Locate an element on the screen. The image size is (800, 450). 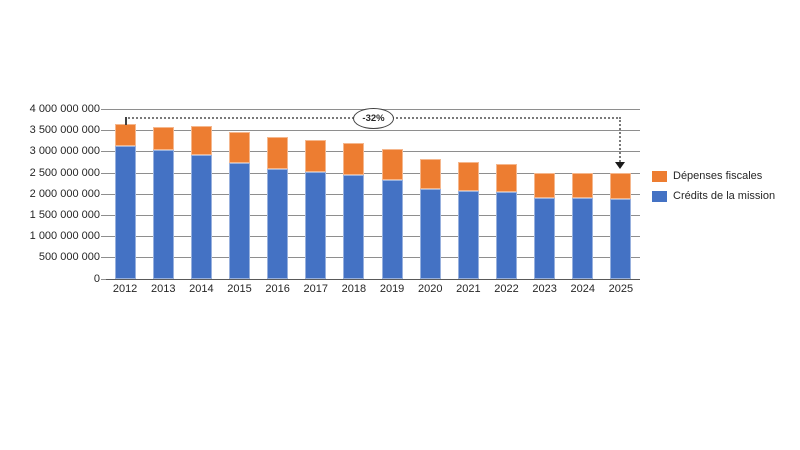
annotation-arrow-line is located at coordinates (619, 140).